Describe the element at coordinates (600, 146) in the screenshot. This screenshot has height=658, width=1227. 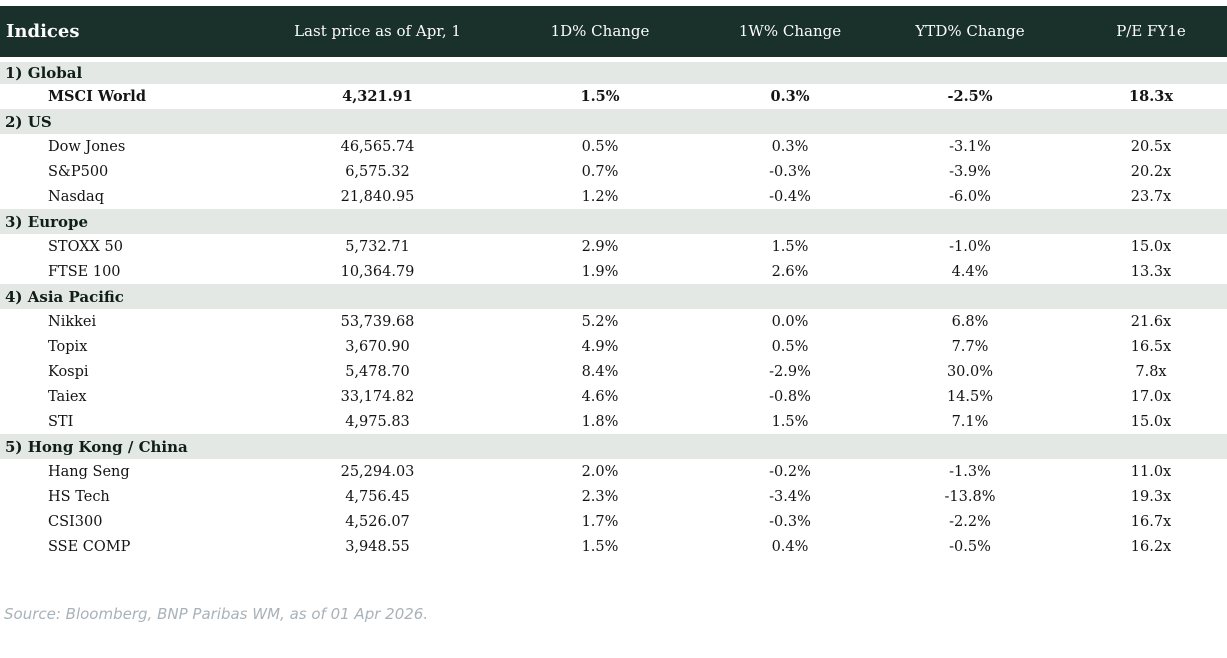
I see `change-1d: 0.5%` at that location.